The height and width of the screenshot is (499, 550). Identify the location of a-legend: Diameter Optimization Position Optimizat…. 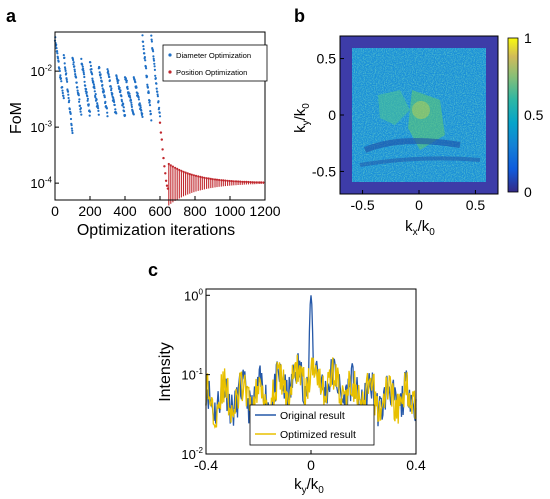
(215, 63).